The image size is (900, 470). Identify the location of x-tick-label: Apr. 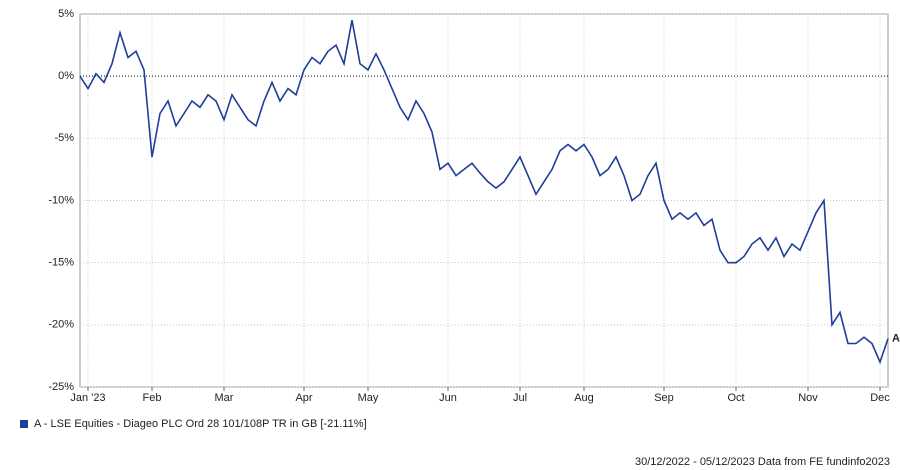
(303, 398).